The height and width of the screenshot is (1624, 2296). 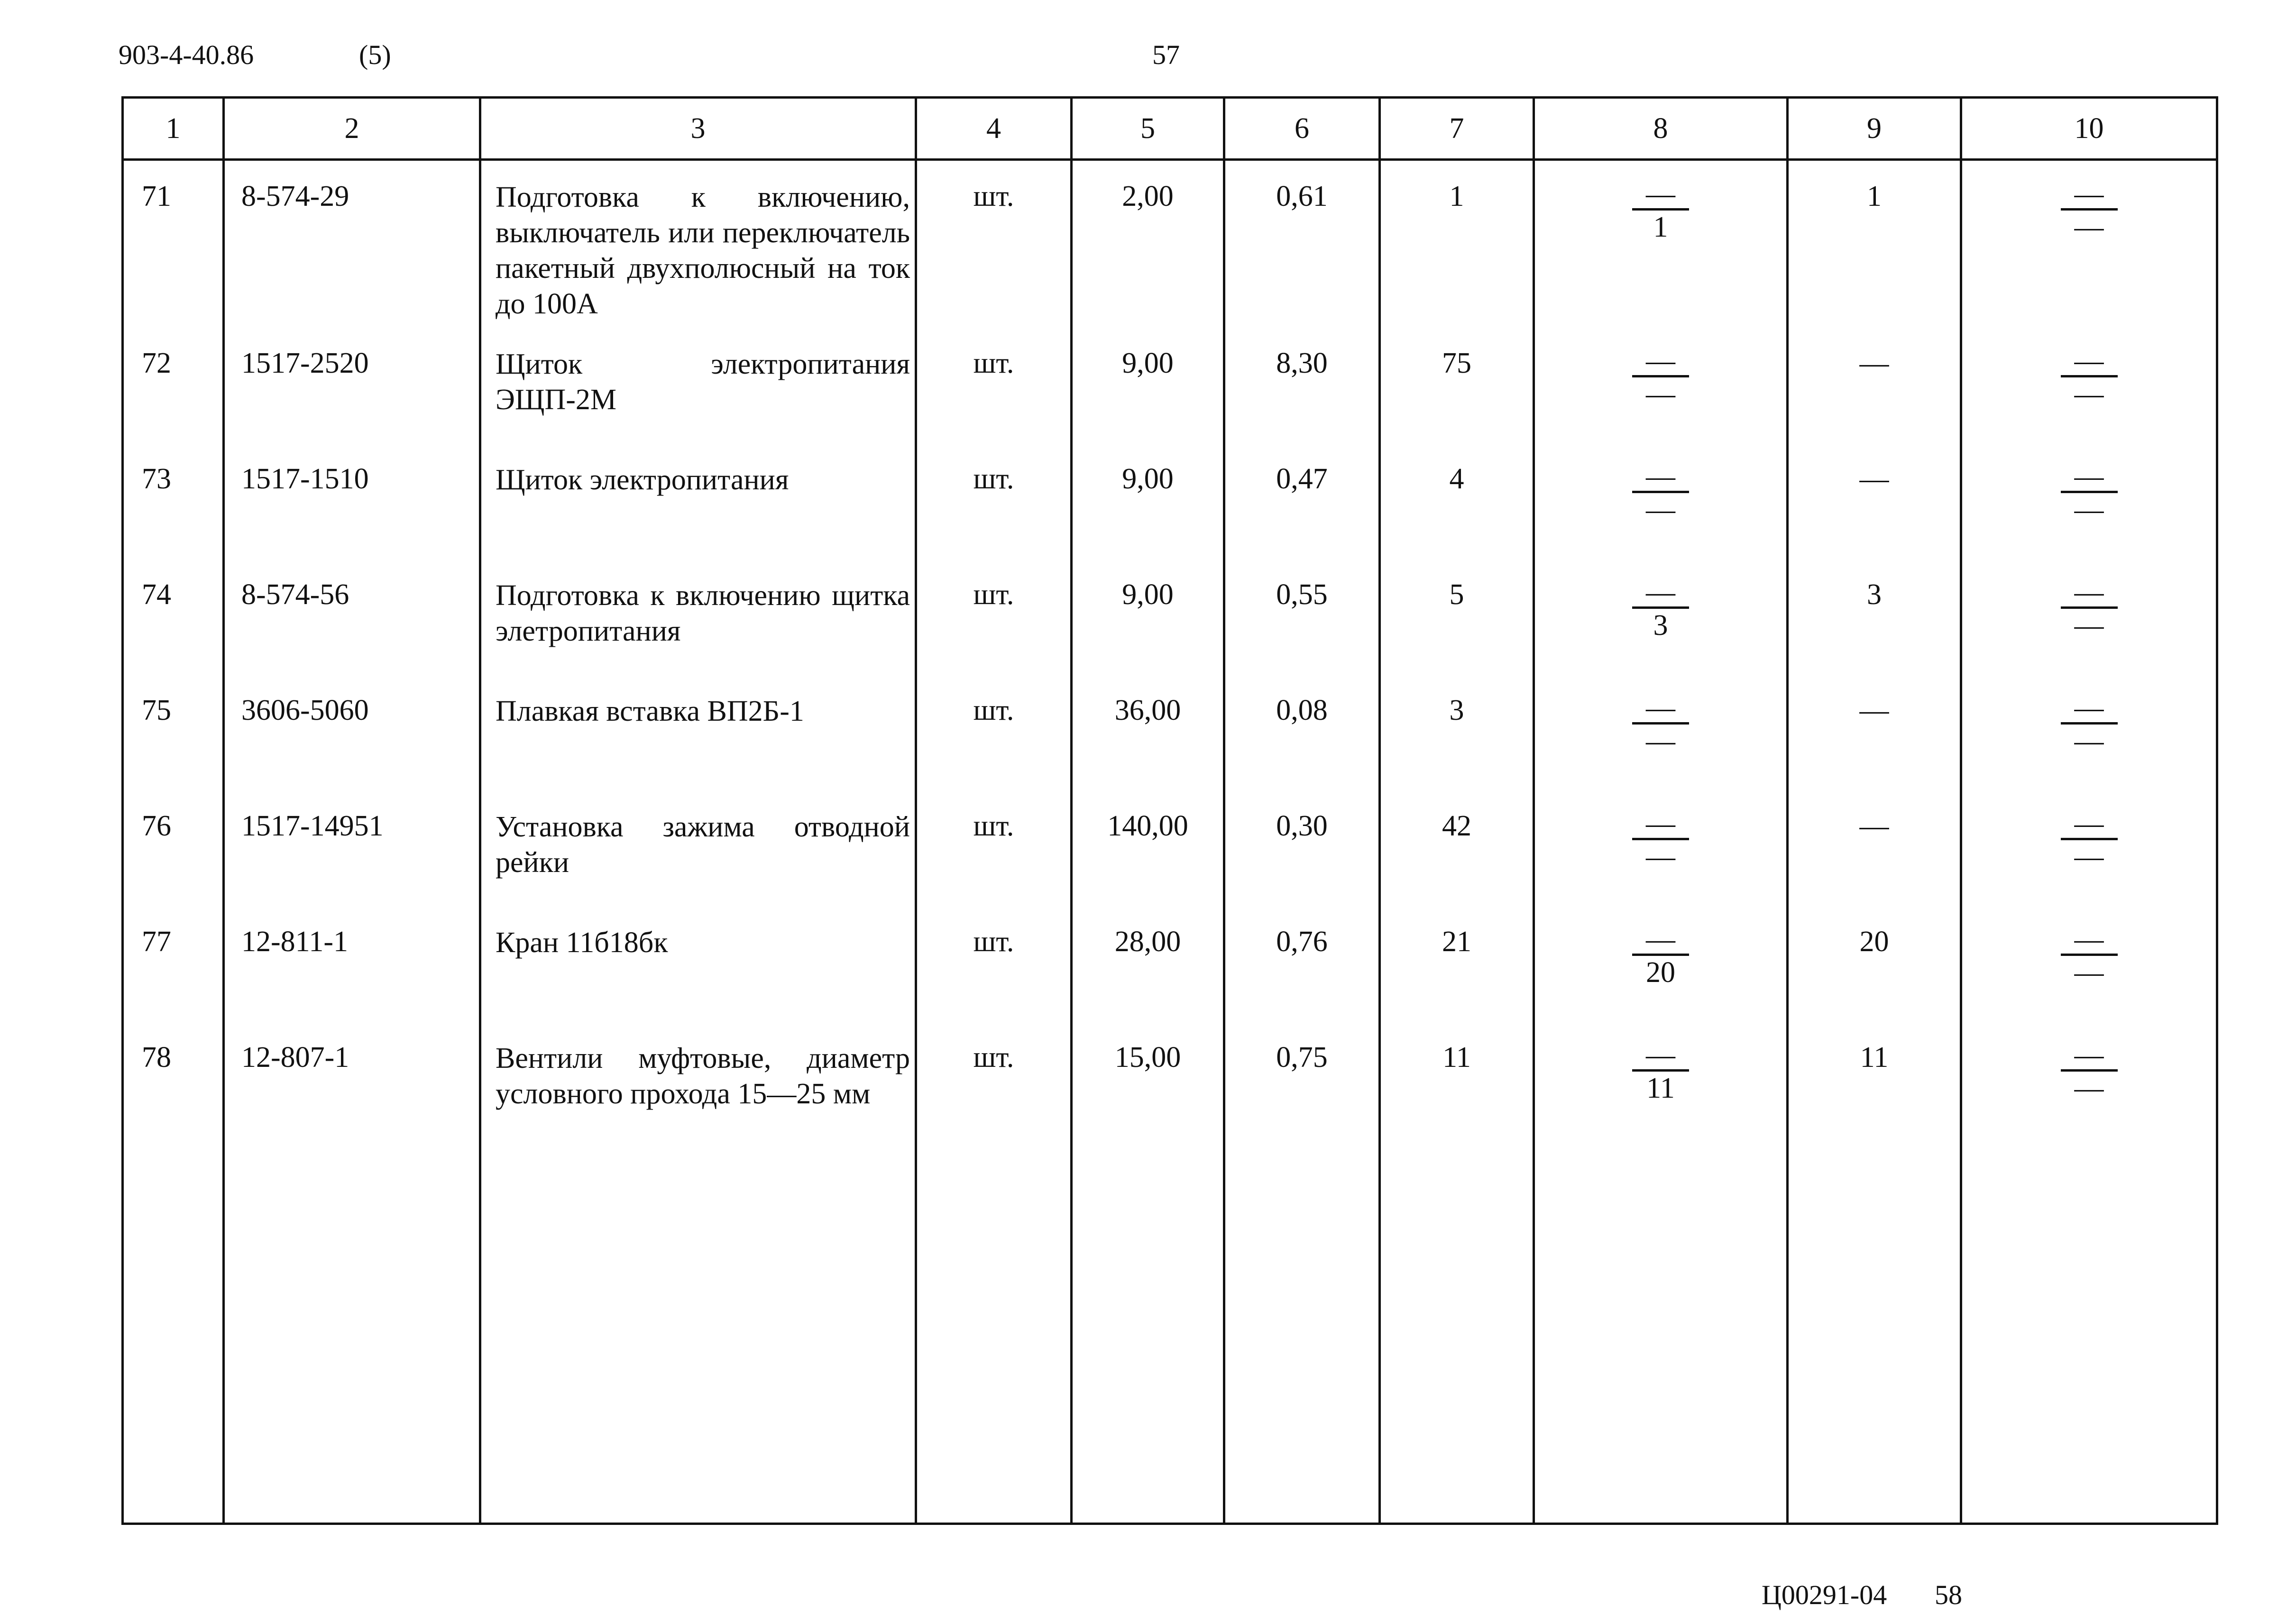 I want to click on col7-value: 4, so click(x=1456, y=520).